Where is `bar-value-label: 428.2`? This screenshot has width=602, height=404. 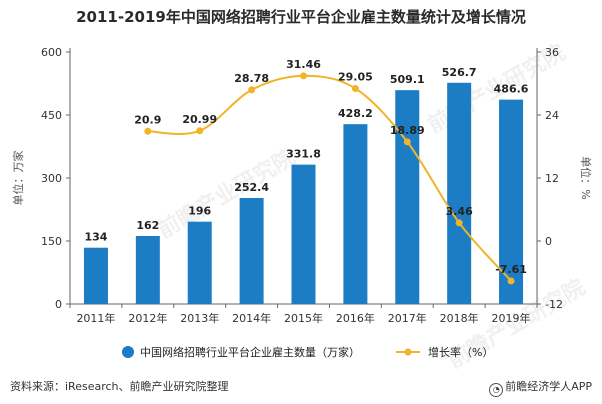 bar-value-label: 428.2 is located at coordinates (355, 113).